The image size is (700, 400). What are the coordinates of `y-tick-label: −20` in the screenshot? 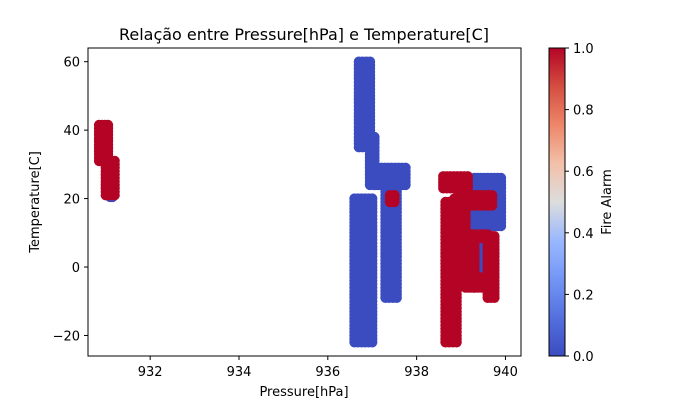 It's located at (66, 336).